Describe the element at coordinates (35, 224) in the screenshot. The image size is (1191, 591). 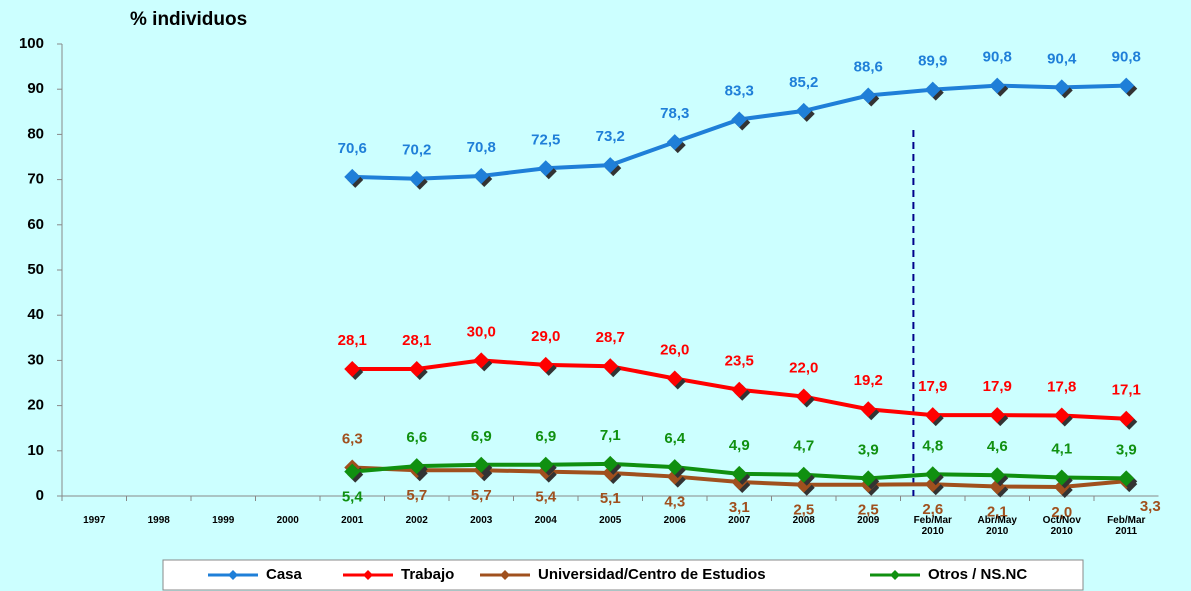
I see `y-tick-label: 60` at that location.